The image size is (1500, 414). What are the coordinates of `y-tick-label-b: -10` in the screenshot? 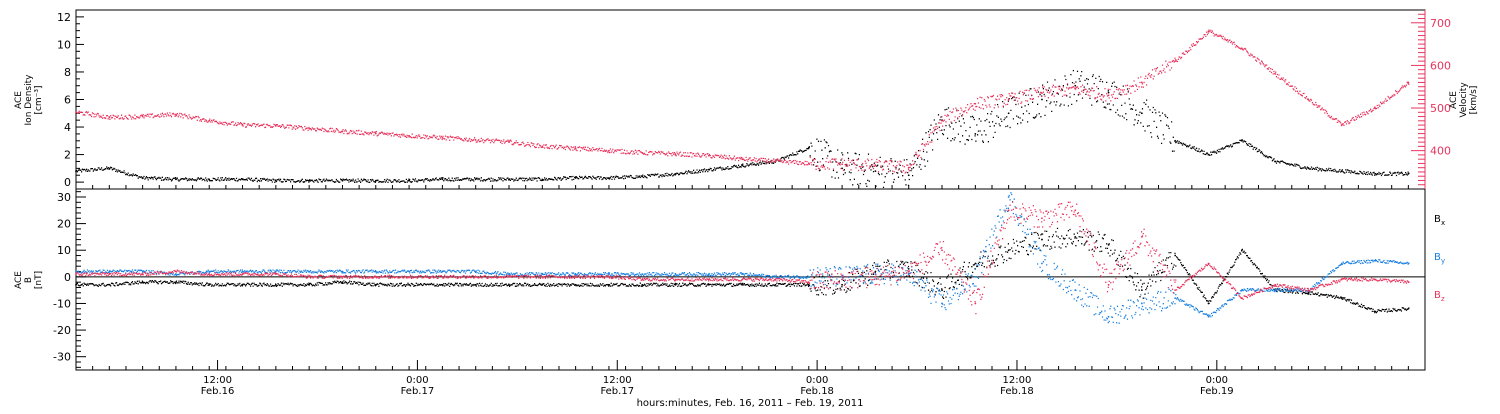 It's located at (62, 303).